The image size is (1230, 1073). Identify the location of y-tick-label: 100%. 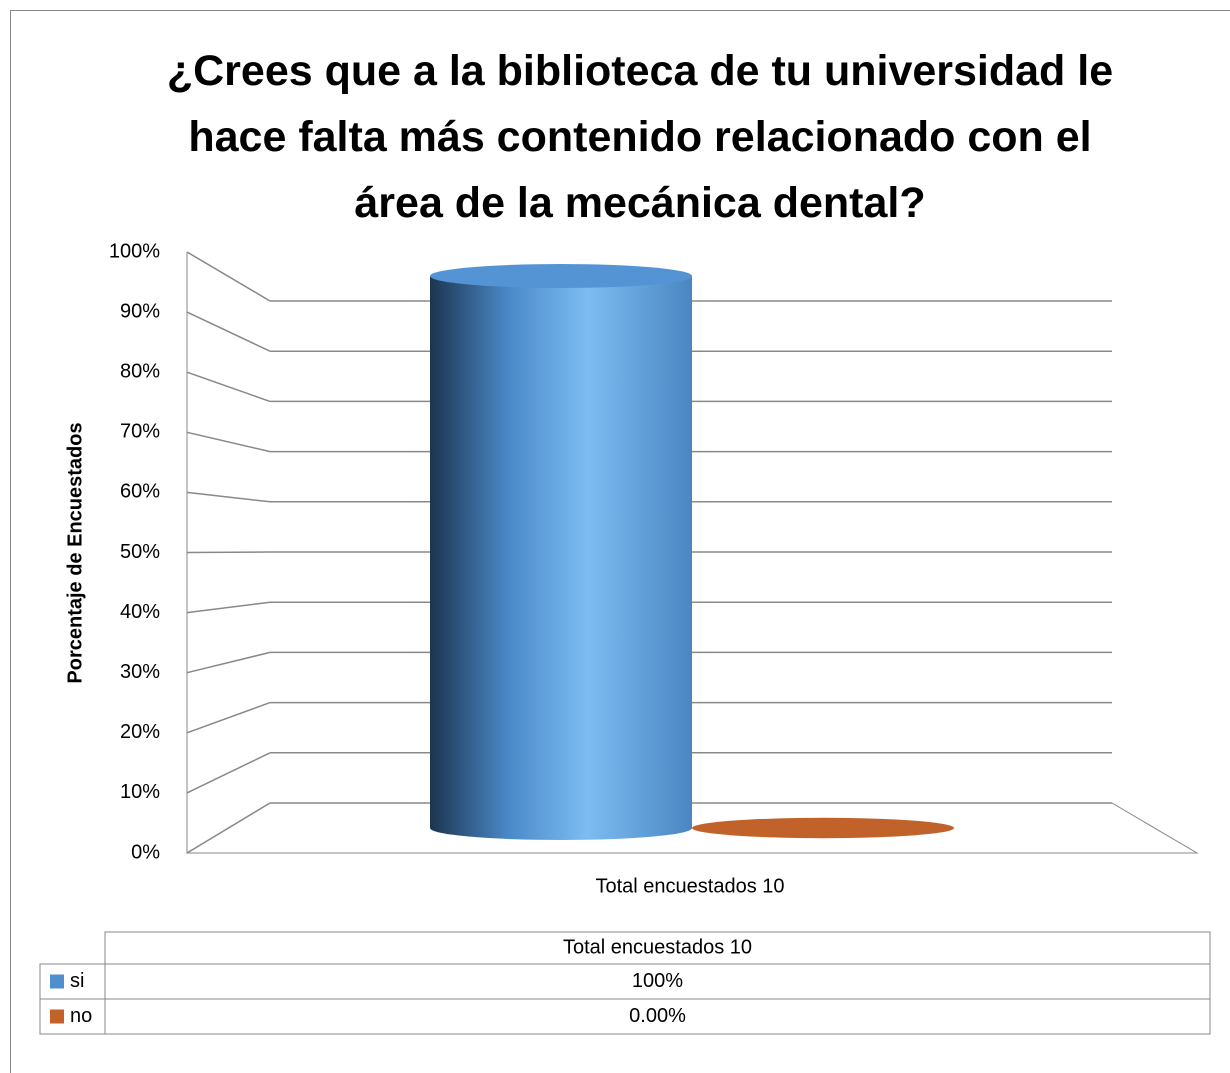
(134, 251).